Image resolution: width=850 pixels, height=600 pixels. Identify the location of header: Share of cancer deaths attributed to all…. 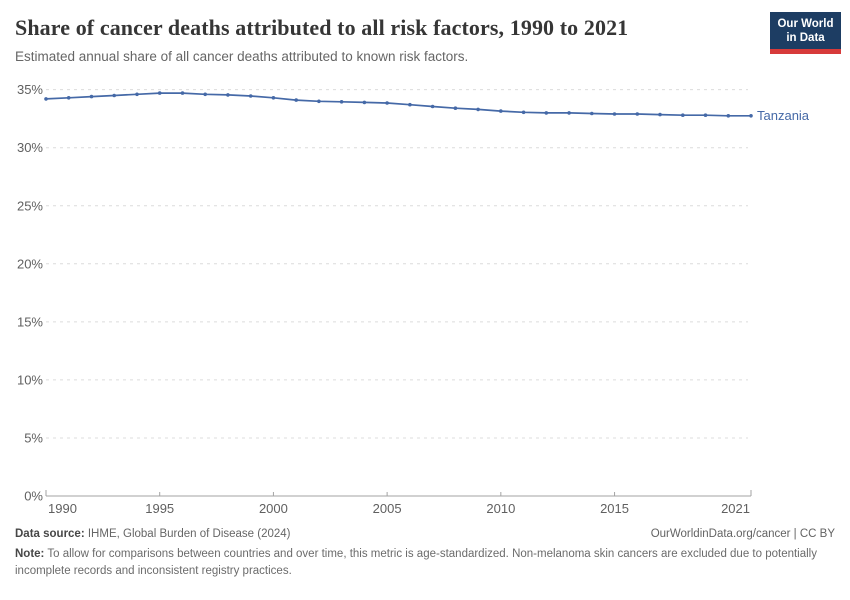
(385, 39).